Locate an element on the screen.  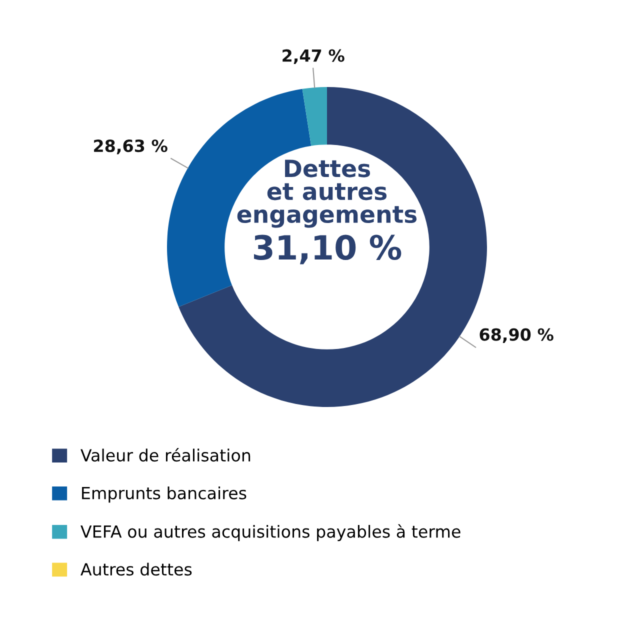
legend-label: Autres dettes is located at coordinates (136, 569).